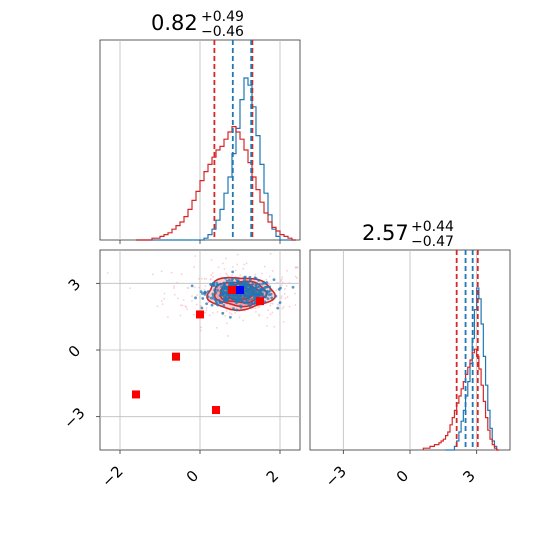 This screenshot has height=550, width=550. I want to click on joint-x-tick-label-2: 2, so click(272, 476).